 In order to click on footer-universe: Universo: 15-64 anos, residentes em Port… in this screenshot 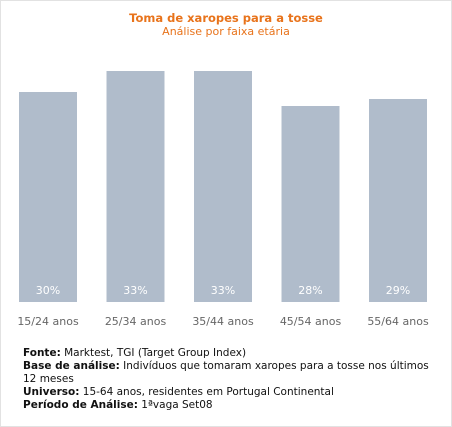, I will do `click(228, 392)`.